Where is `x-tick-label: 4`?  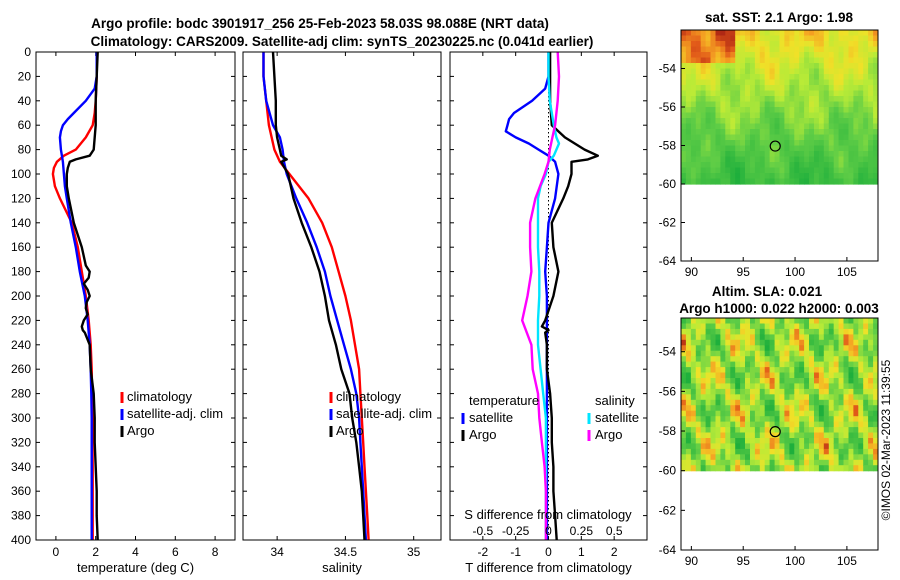
x-tick-label: 4 is located at coordinates (135, 552).